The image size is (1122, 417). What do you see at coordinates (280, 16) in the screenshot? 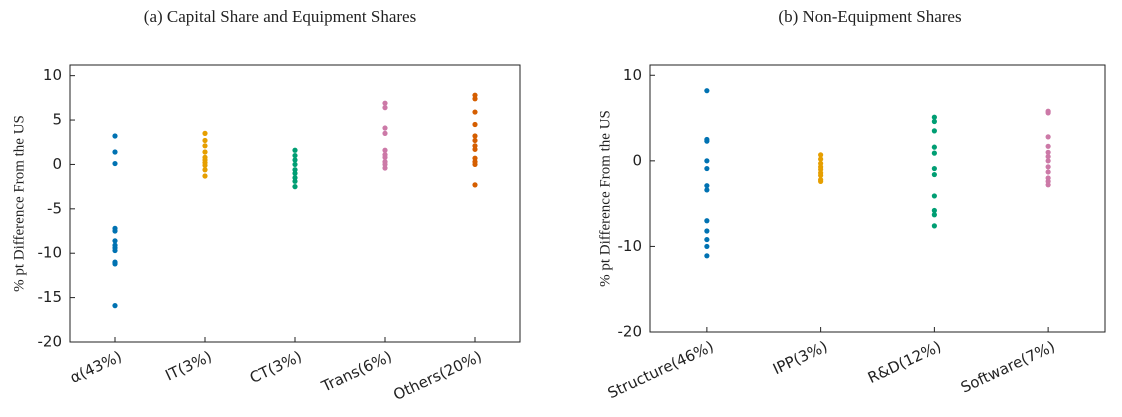
I see `chart-title: (a) Capital Share and Equipment Shares` at bounding box center [280, 16].